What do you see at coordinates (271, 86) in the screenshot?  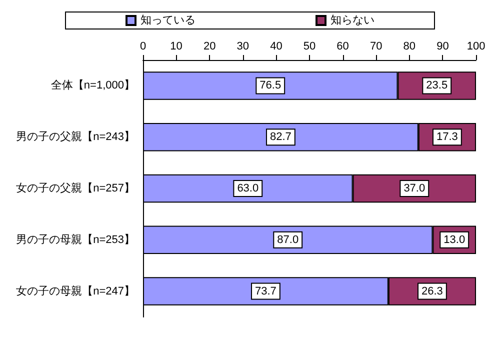 I see `data-label: 76.5` at bounding box center [271, 86].